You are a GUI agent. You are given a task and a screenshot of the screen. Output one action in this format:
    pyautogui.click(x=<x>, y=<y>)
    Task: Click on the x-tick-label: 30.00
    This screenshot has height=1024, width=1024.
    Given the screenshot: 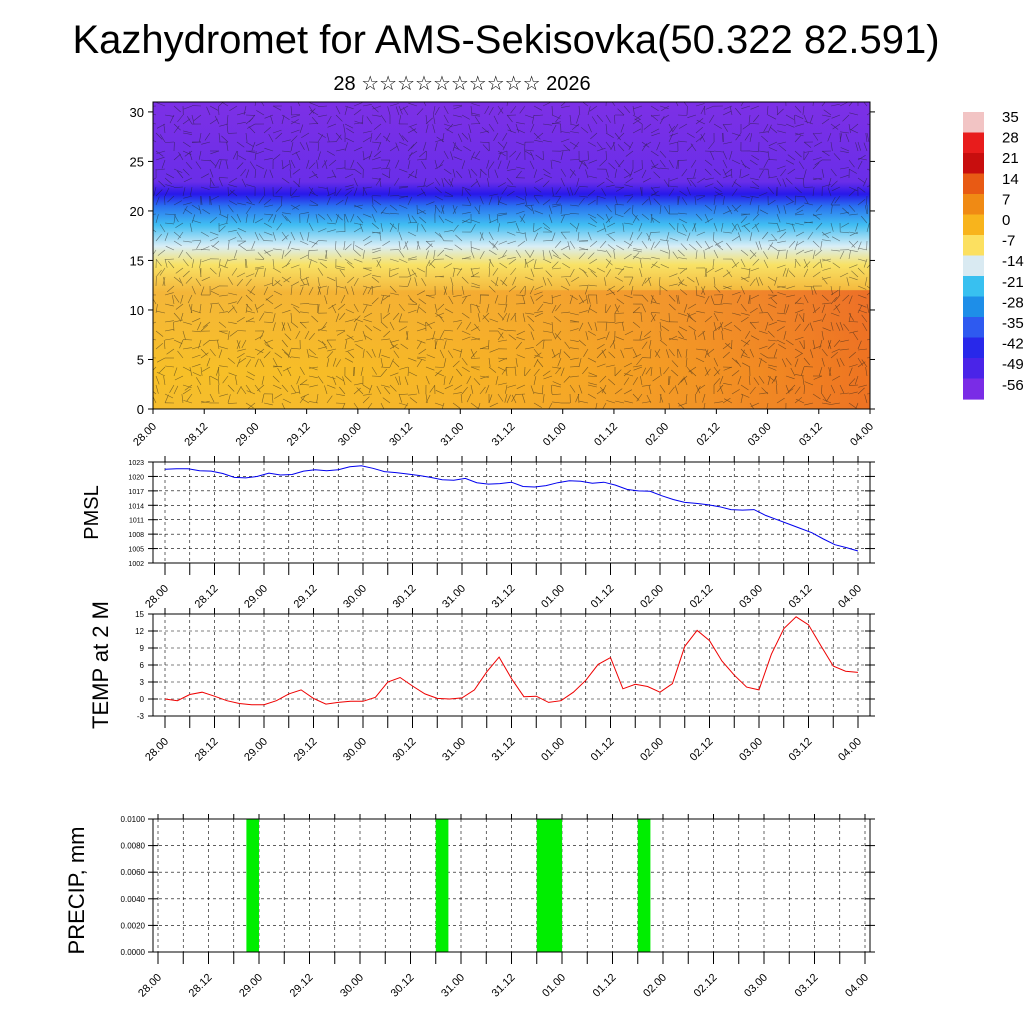 What is the action you would take?
    pyautogui.click(x=350, y=435)
    